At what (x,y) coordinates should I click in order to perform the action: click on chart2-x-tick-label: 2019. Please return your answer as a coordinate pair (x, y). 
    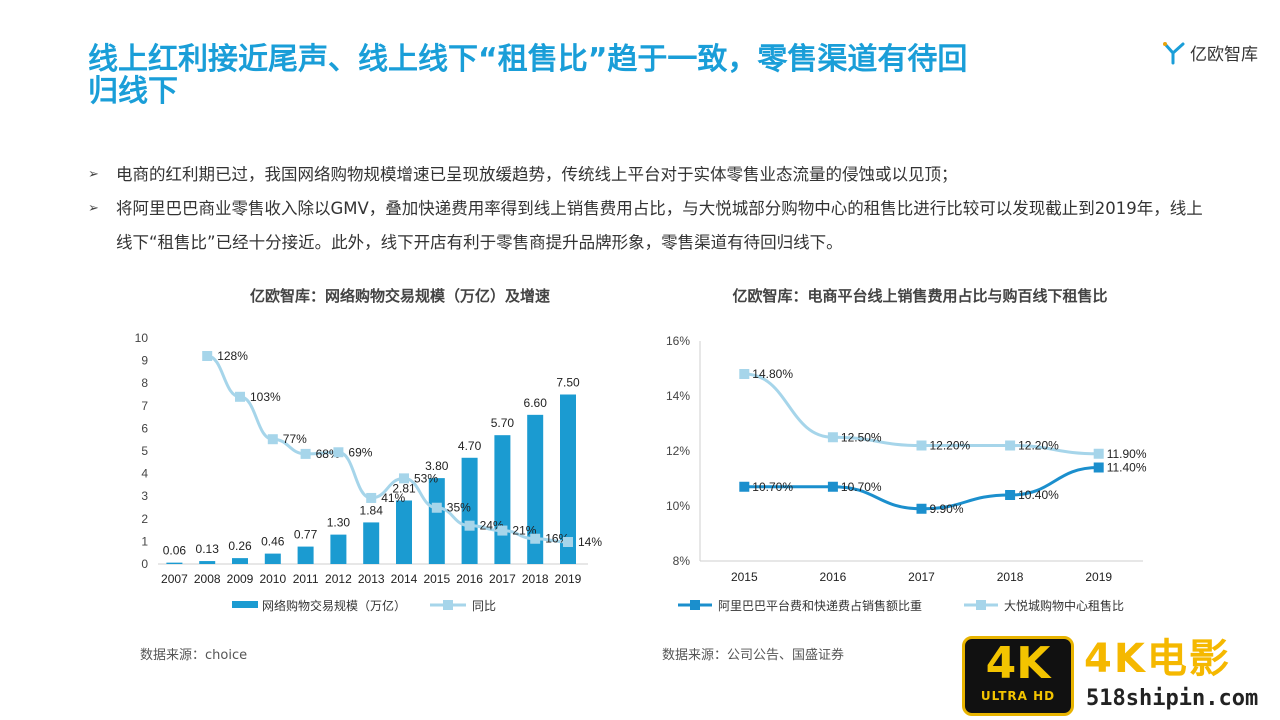
    Looking at the image, I should click on (1098, 577).